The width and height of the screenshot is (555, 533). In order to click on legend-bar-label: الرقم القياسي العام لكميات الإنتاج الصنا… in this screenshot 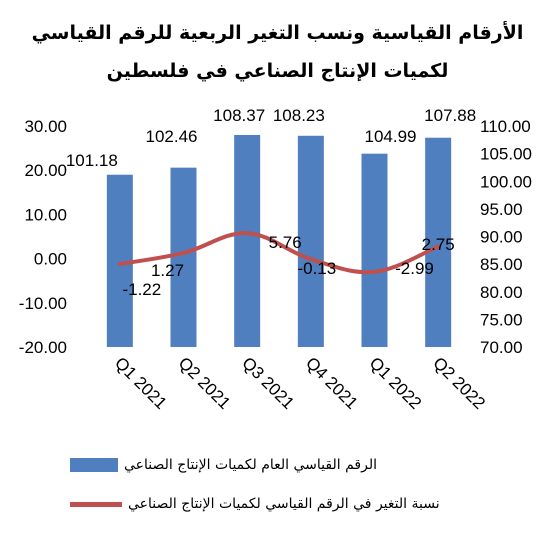, I will do `click(250, 465)`.